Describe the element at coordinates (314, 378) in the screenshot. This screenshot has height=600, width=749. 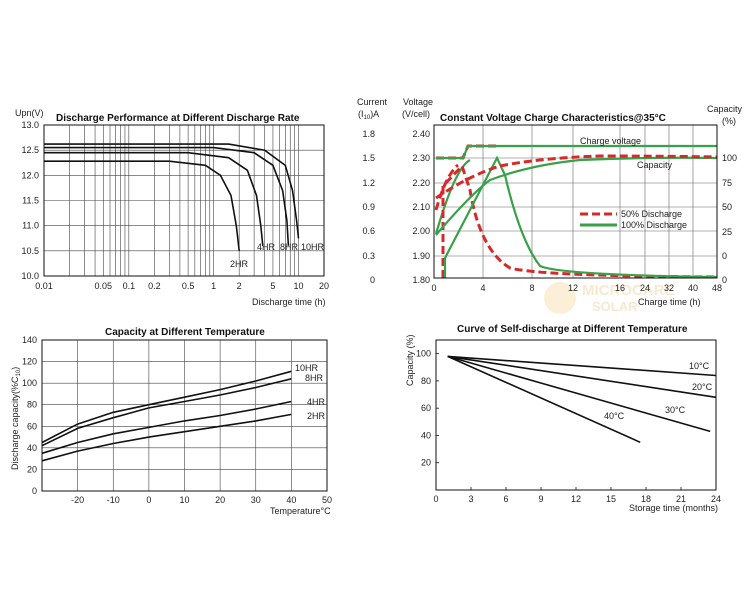
I see `chart3-label-8hr: 8HR` at that location.